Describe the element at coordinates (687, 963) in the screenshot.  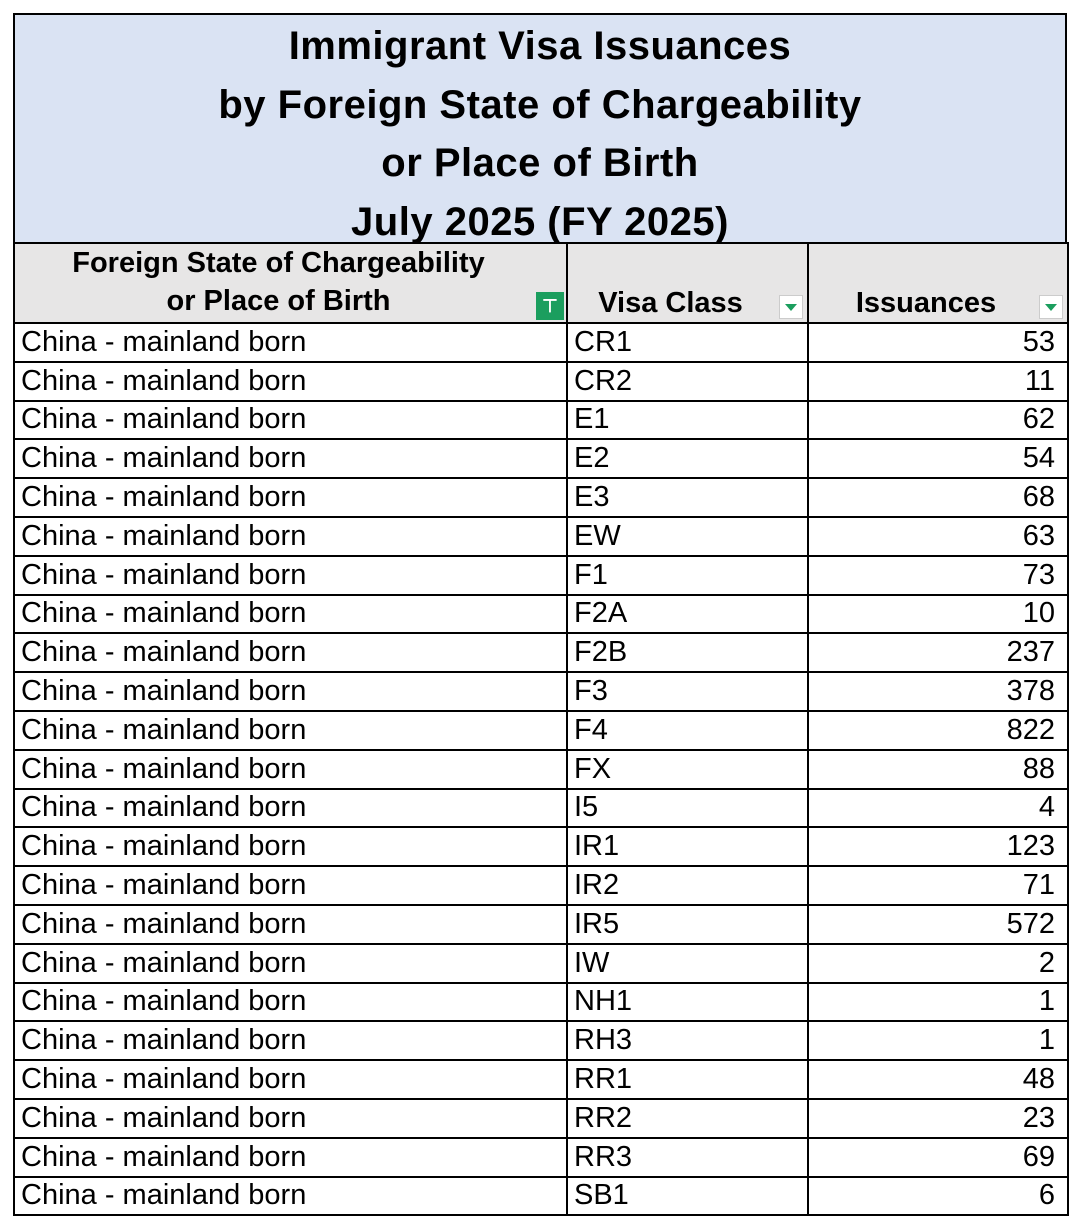
I see `visa-class-cell: IW` at that location.